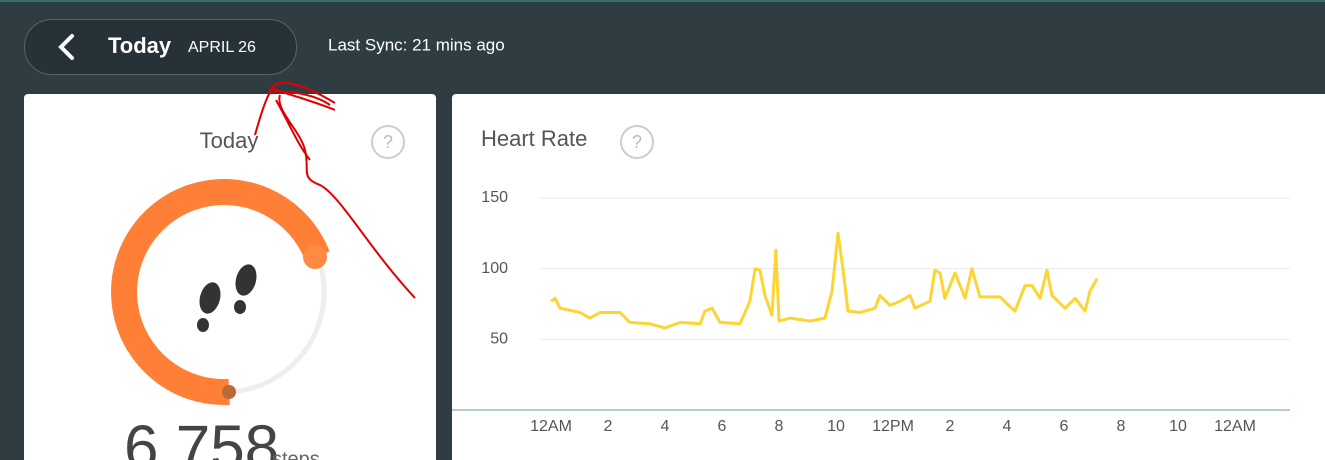 This screenshot has width=1325, height=460. I want to click on y-tick-label: 150, so click(494, 197).